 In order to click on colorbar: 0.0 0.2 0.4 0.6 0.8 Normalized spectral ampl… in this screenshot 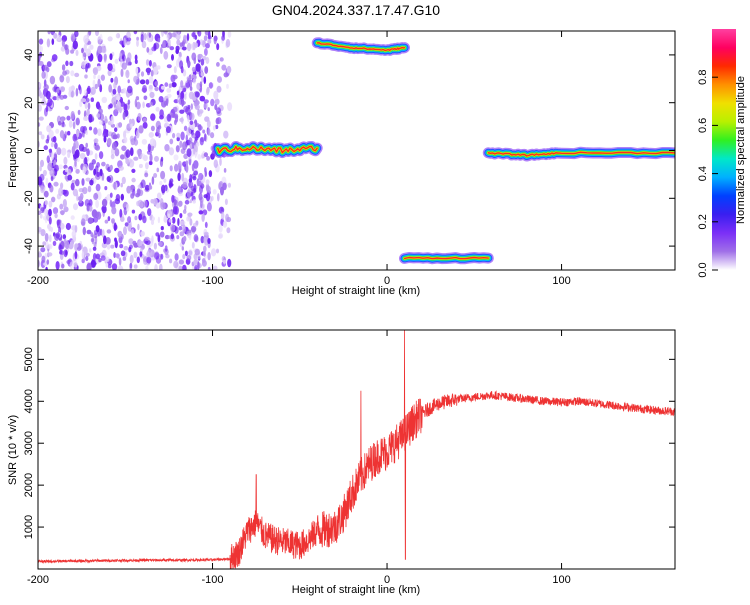, I will do `click(722, 153)`.